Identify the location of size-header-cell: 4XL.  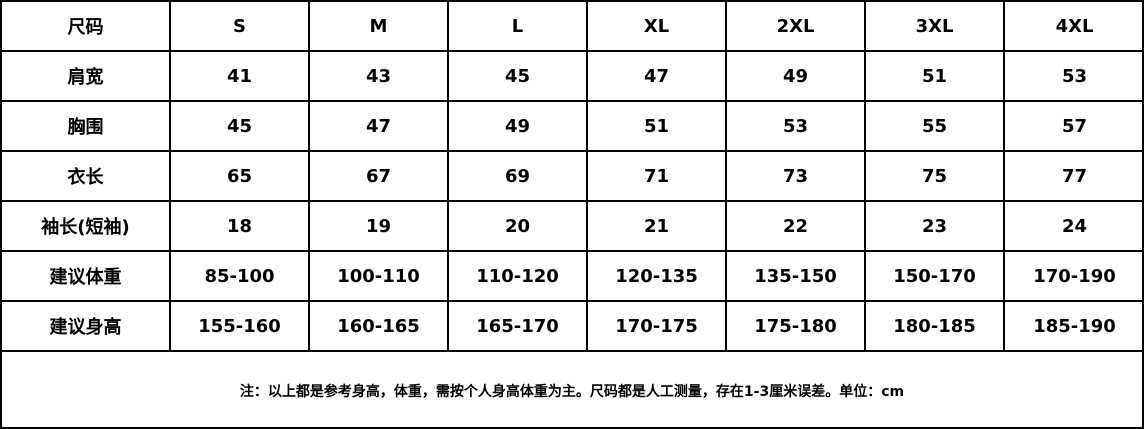
(1074, 26).